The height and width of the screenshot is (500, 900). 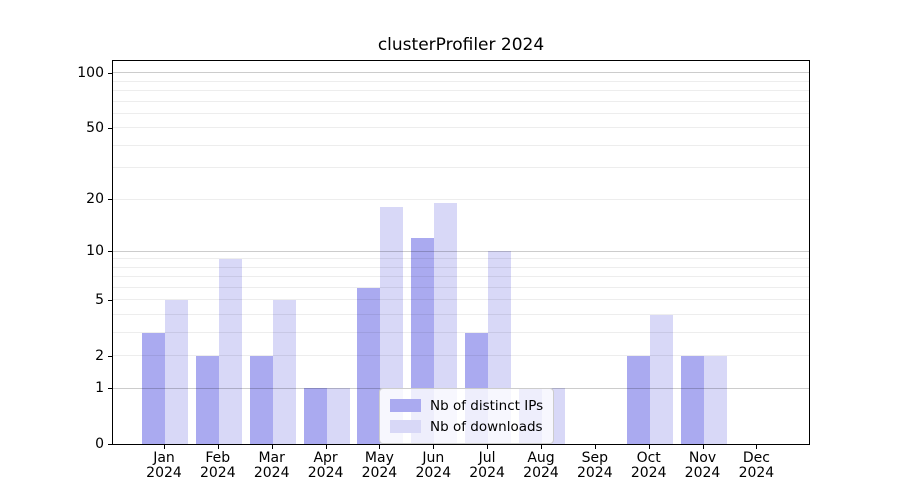 I want to click on x-tick-label-oct: Oct 2024, so click(x=649, y=465).